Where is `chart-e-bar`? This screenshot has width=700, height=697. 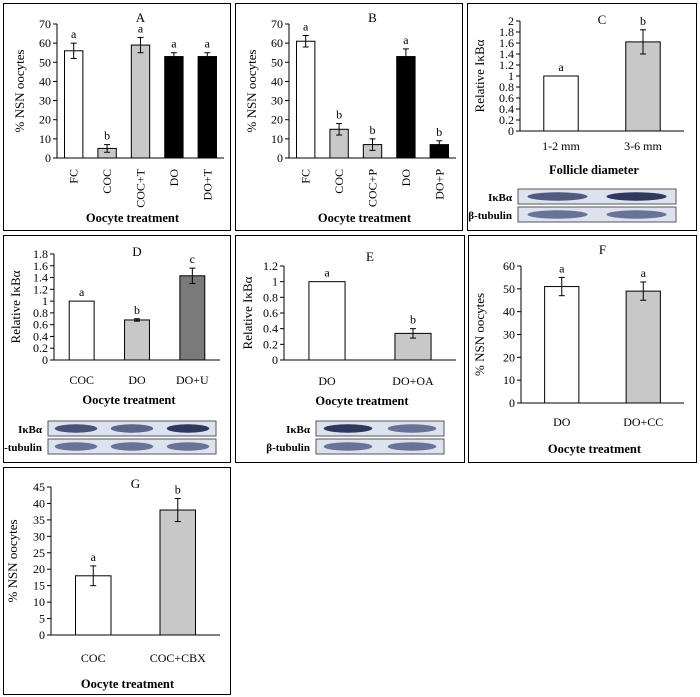 chart-e-bar is located at coordinates (327, 321).